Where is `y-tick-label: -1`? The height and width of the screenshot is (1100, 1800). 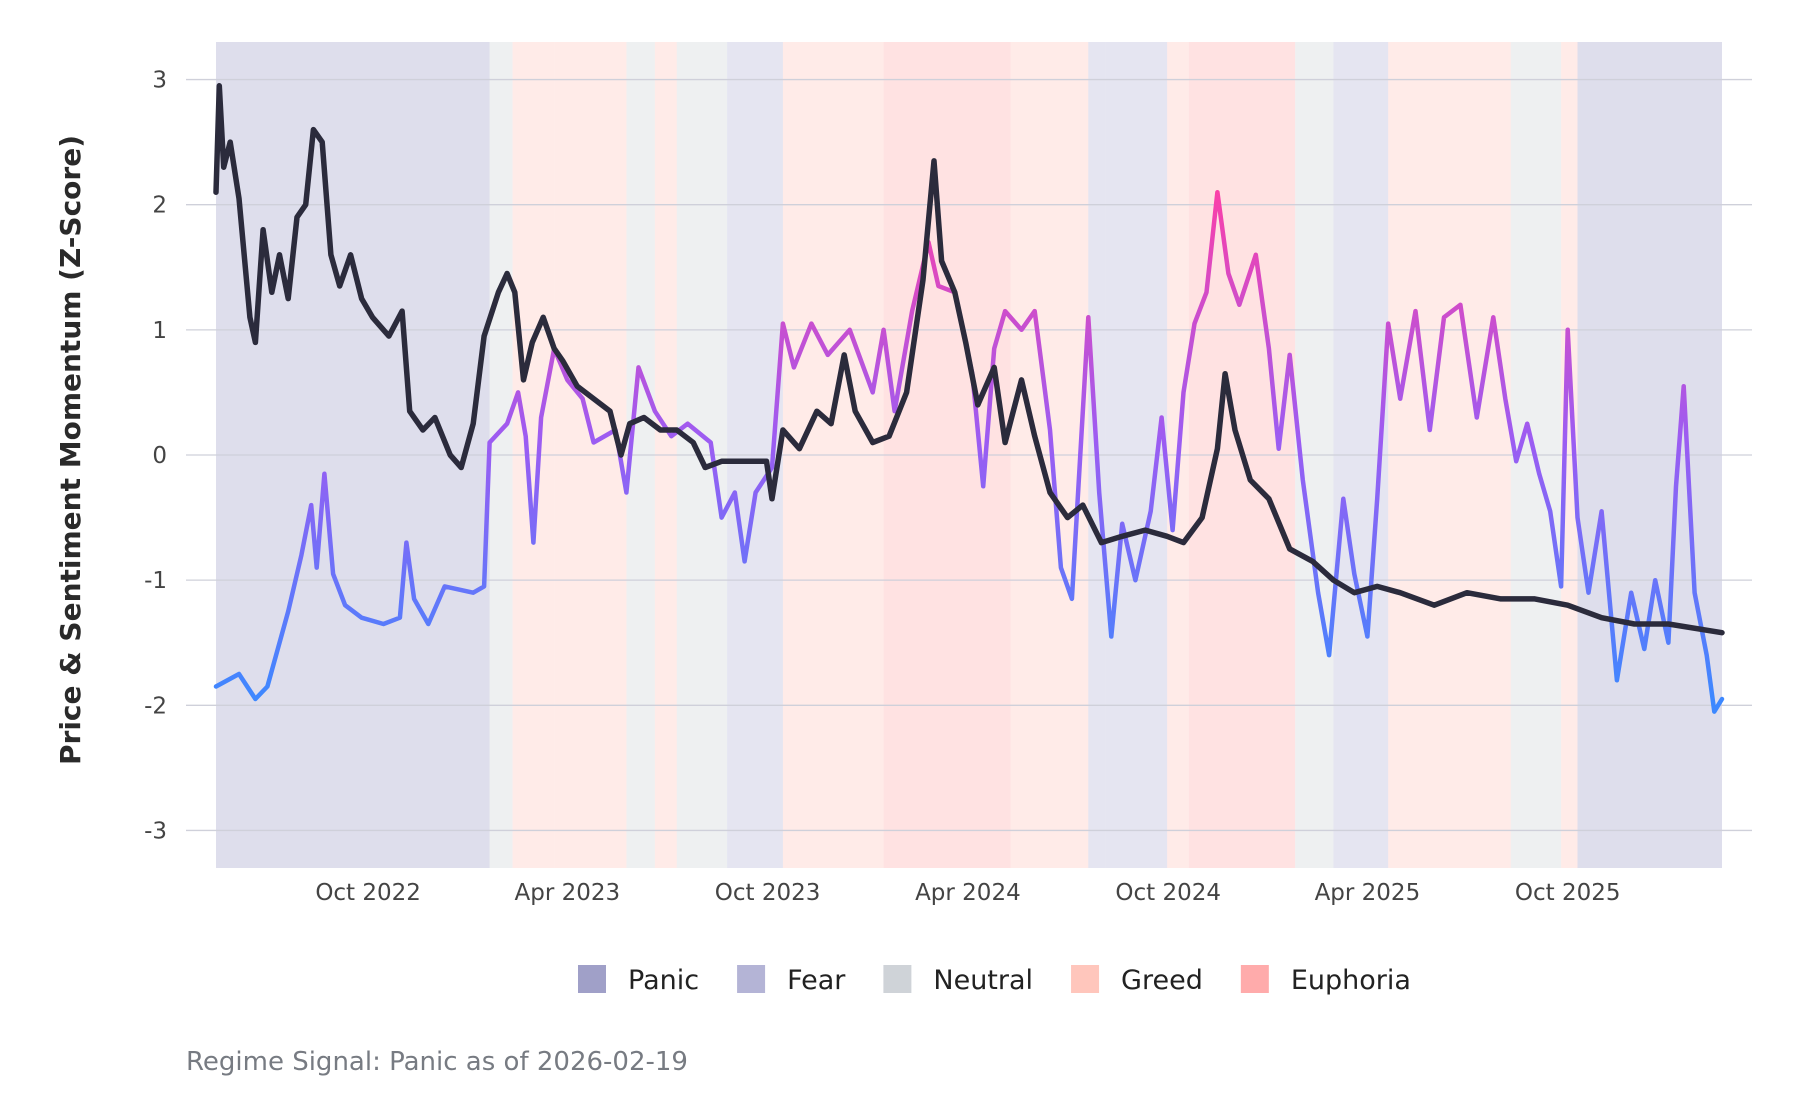 y-tick-label: -1 is located at coordinates (155, 581).